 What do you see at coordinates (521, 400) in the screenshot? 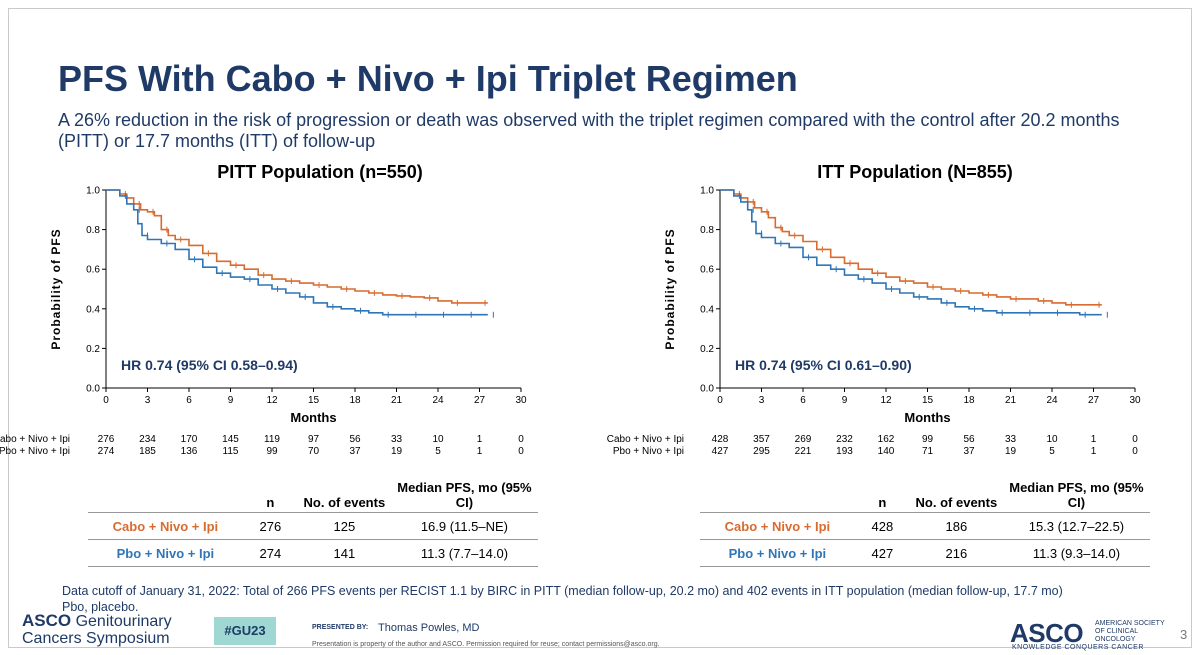
I see `x-tick-label: 30` at bounding box center [521, 400].